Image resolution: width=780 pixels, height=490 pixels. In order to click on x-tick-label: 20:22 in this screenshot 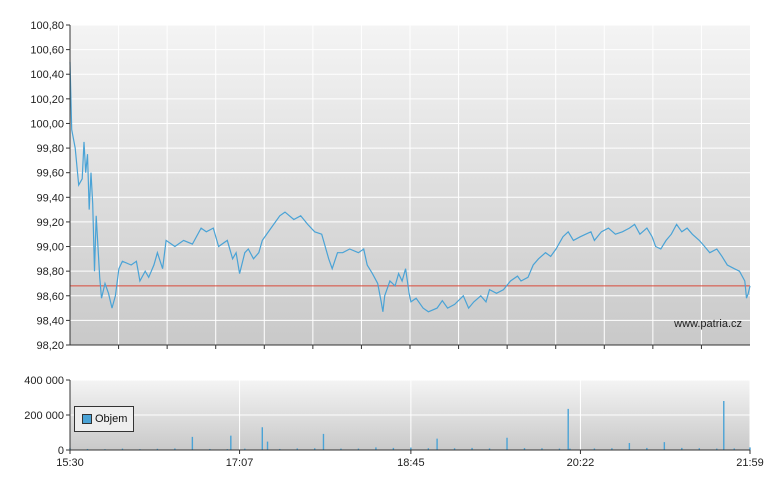, I will do `click(581, 463)`.